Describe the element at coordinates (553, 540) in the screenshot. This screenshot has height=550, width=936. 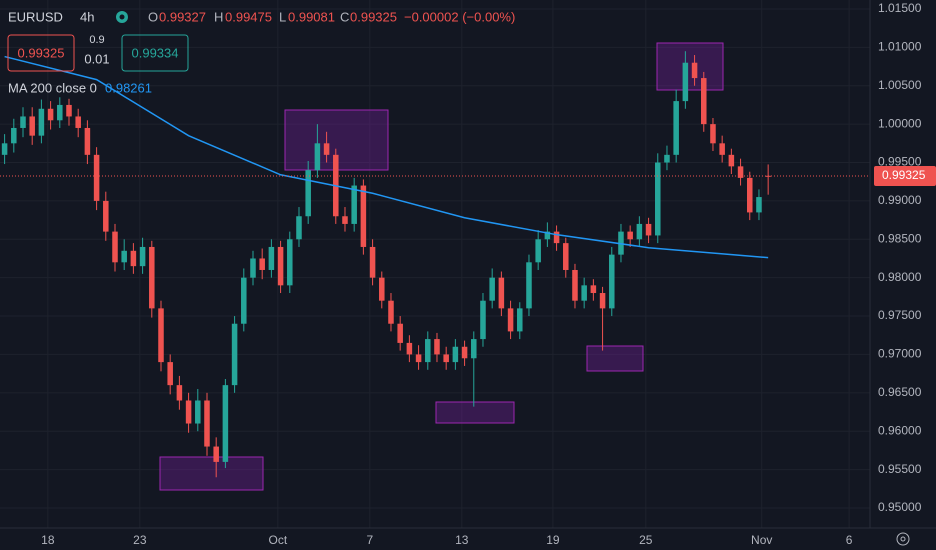
I see `x-tick-label: 19` at that location.